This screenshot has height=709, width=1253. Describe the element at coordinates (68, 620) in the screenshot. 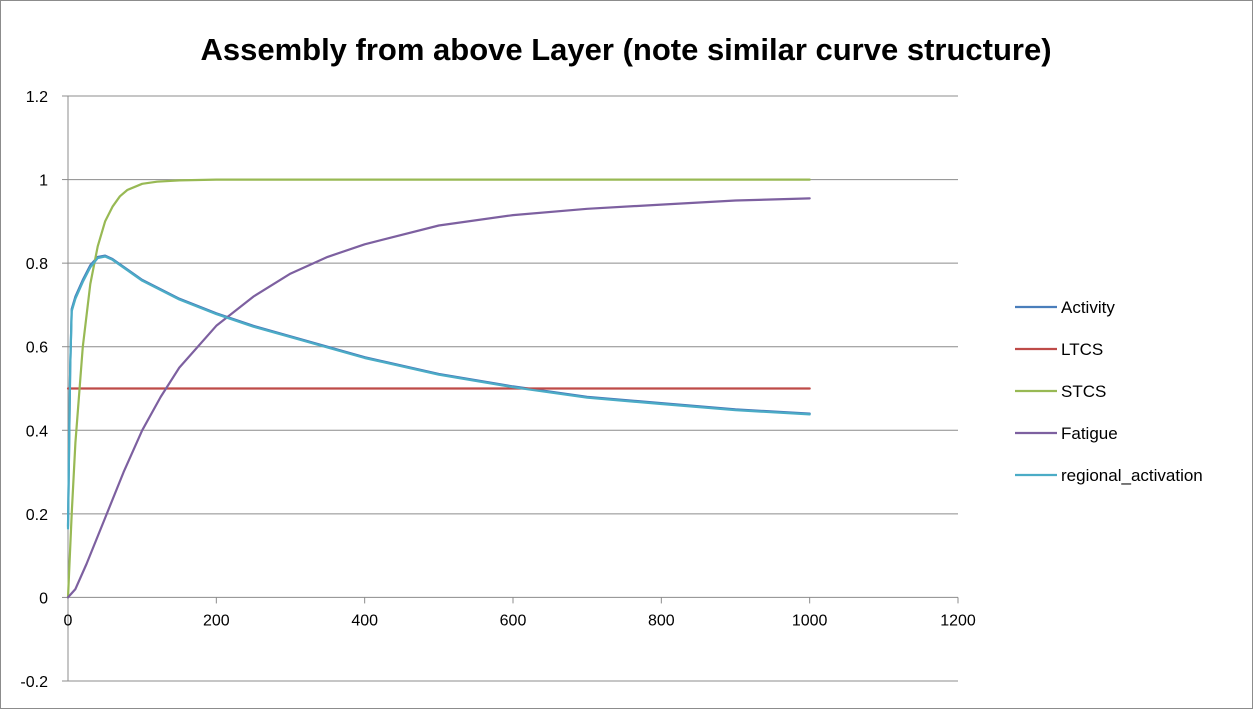

I see `x-tick-label: 0` at that location.